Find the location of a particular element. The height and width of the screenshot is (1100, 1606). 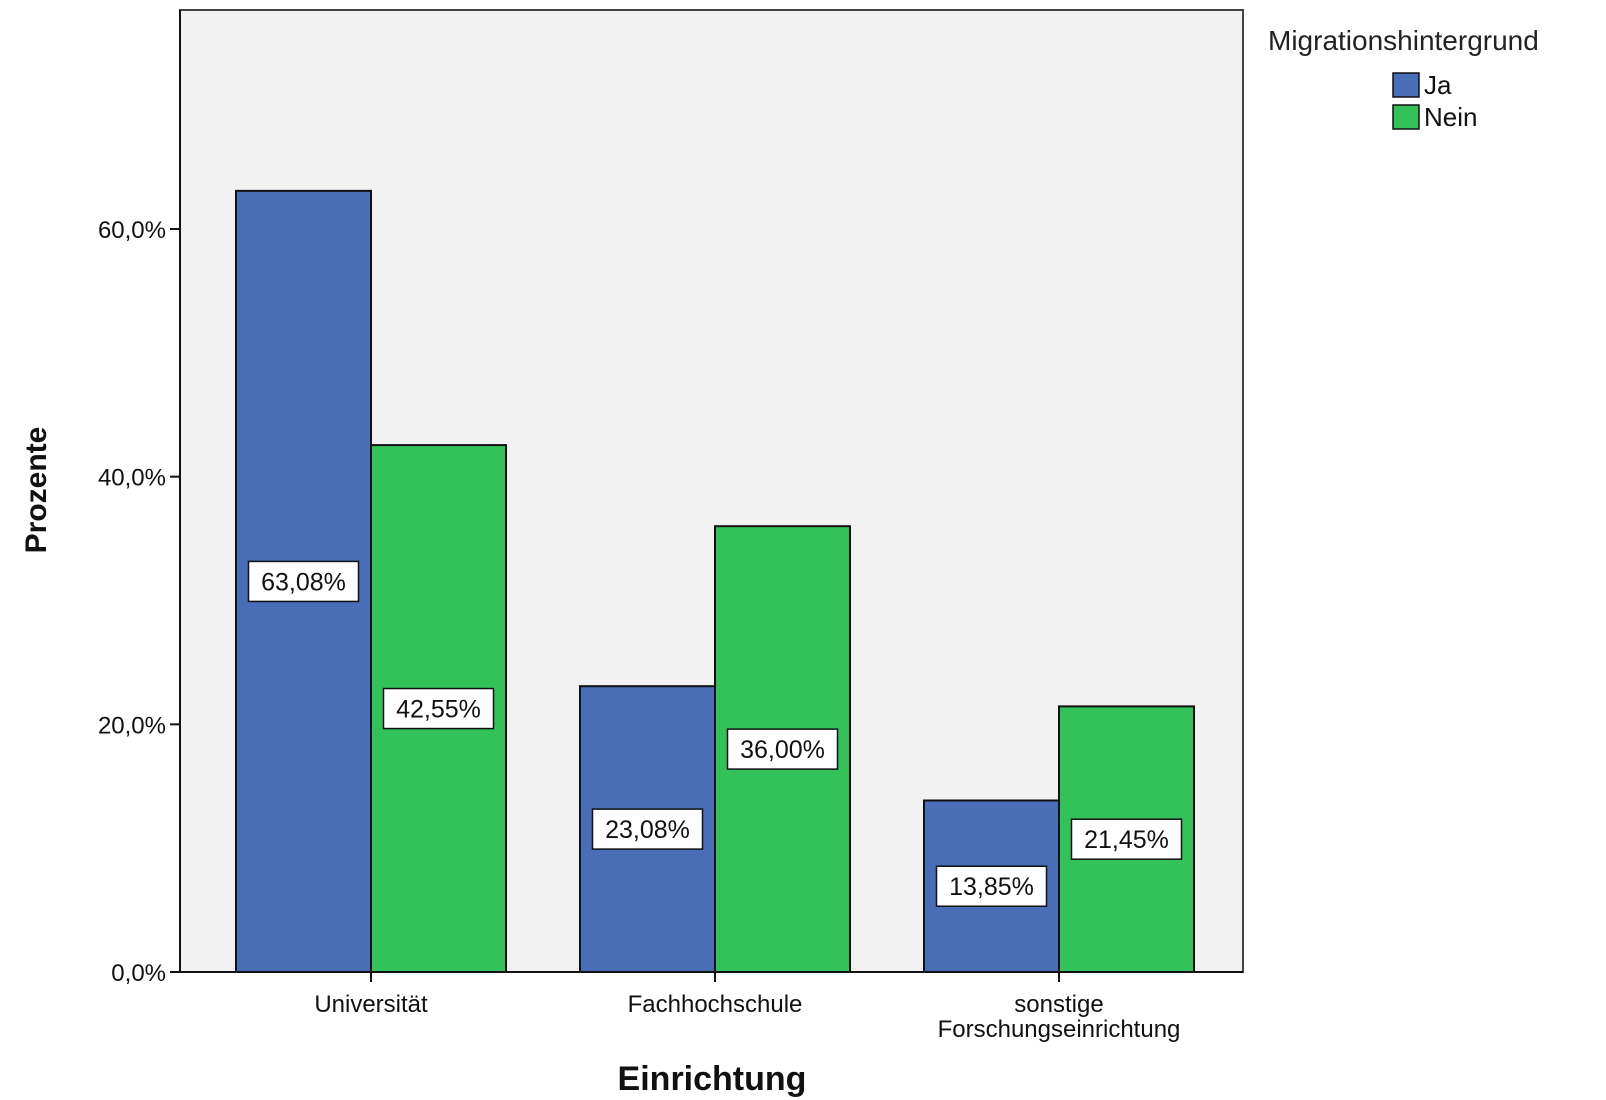

data-label: 63,08% is located at coordinates (303, 582).